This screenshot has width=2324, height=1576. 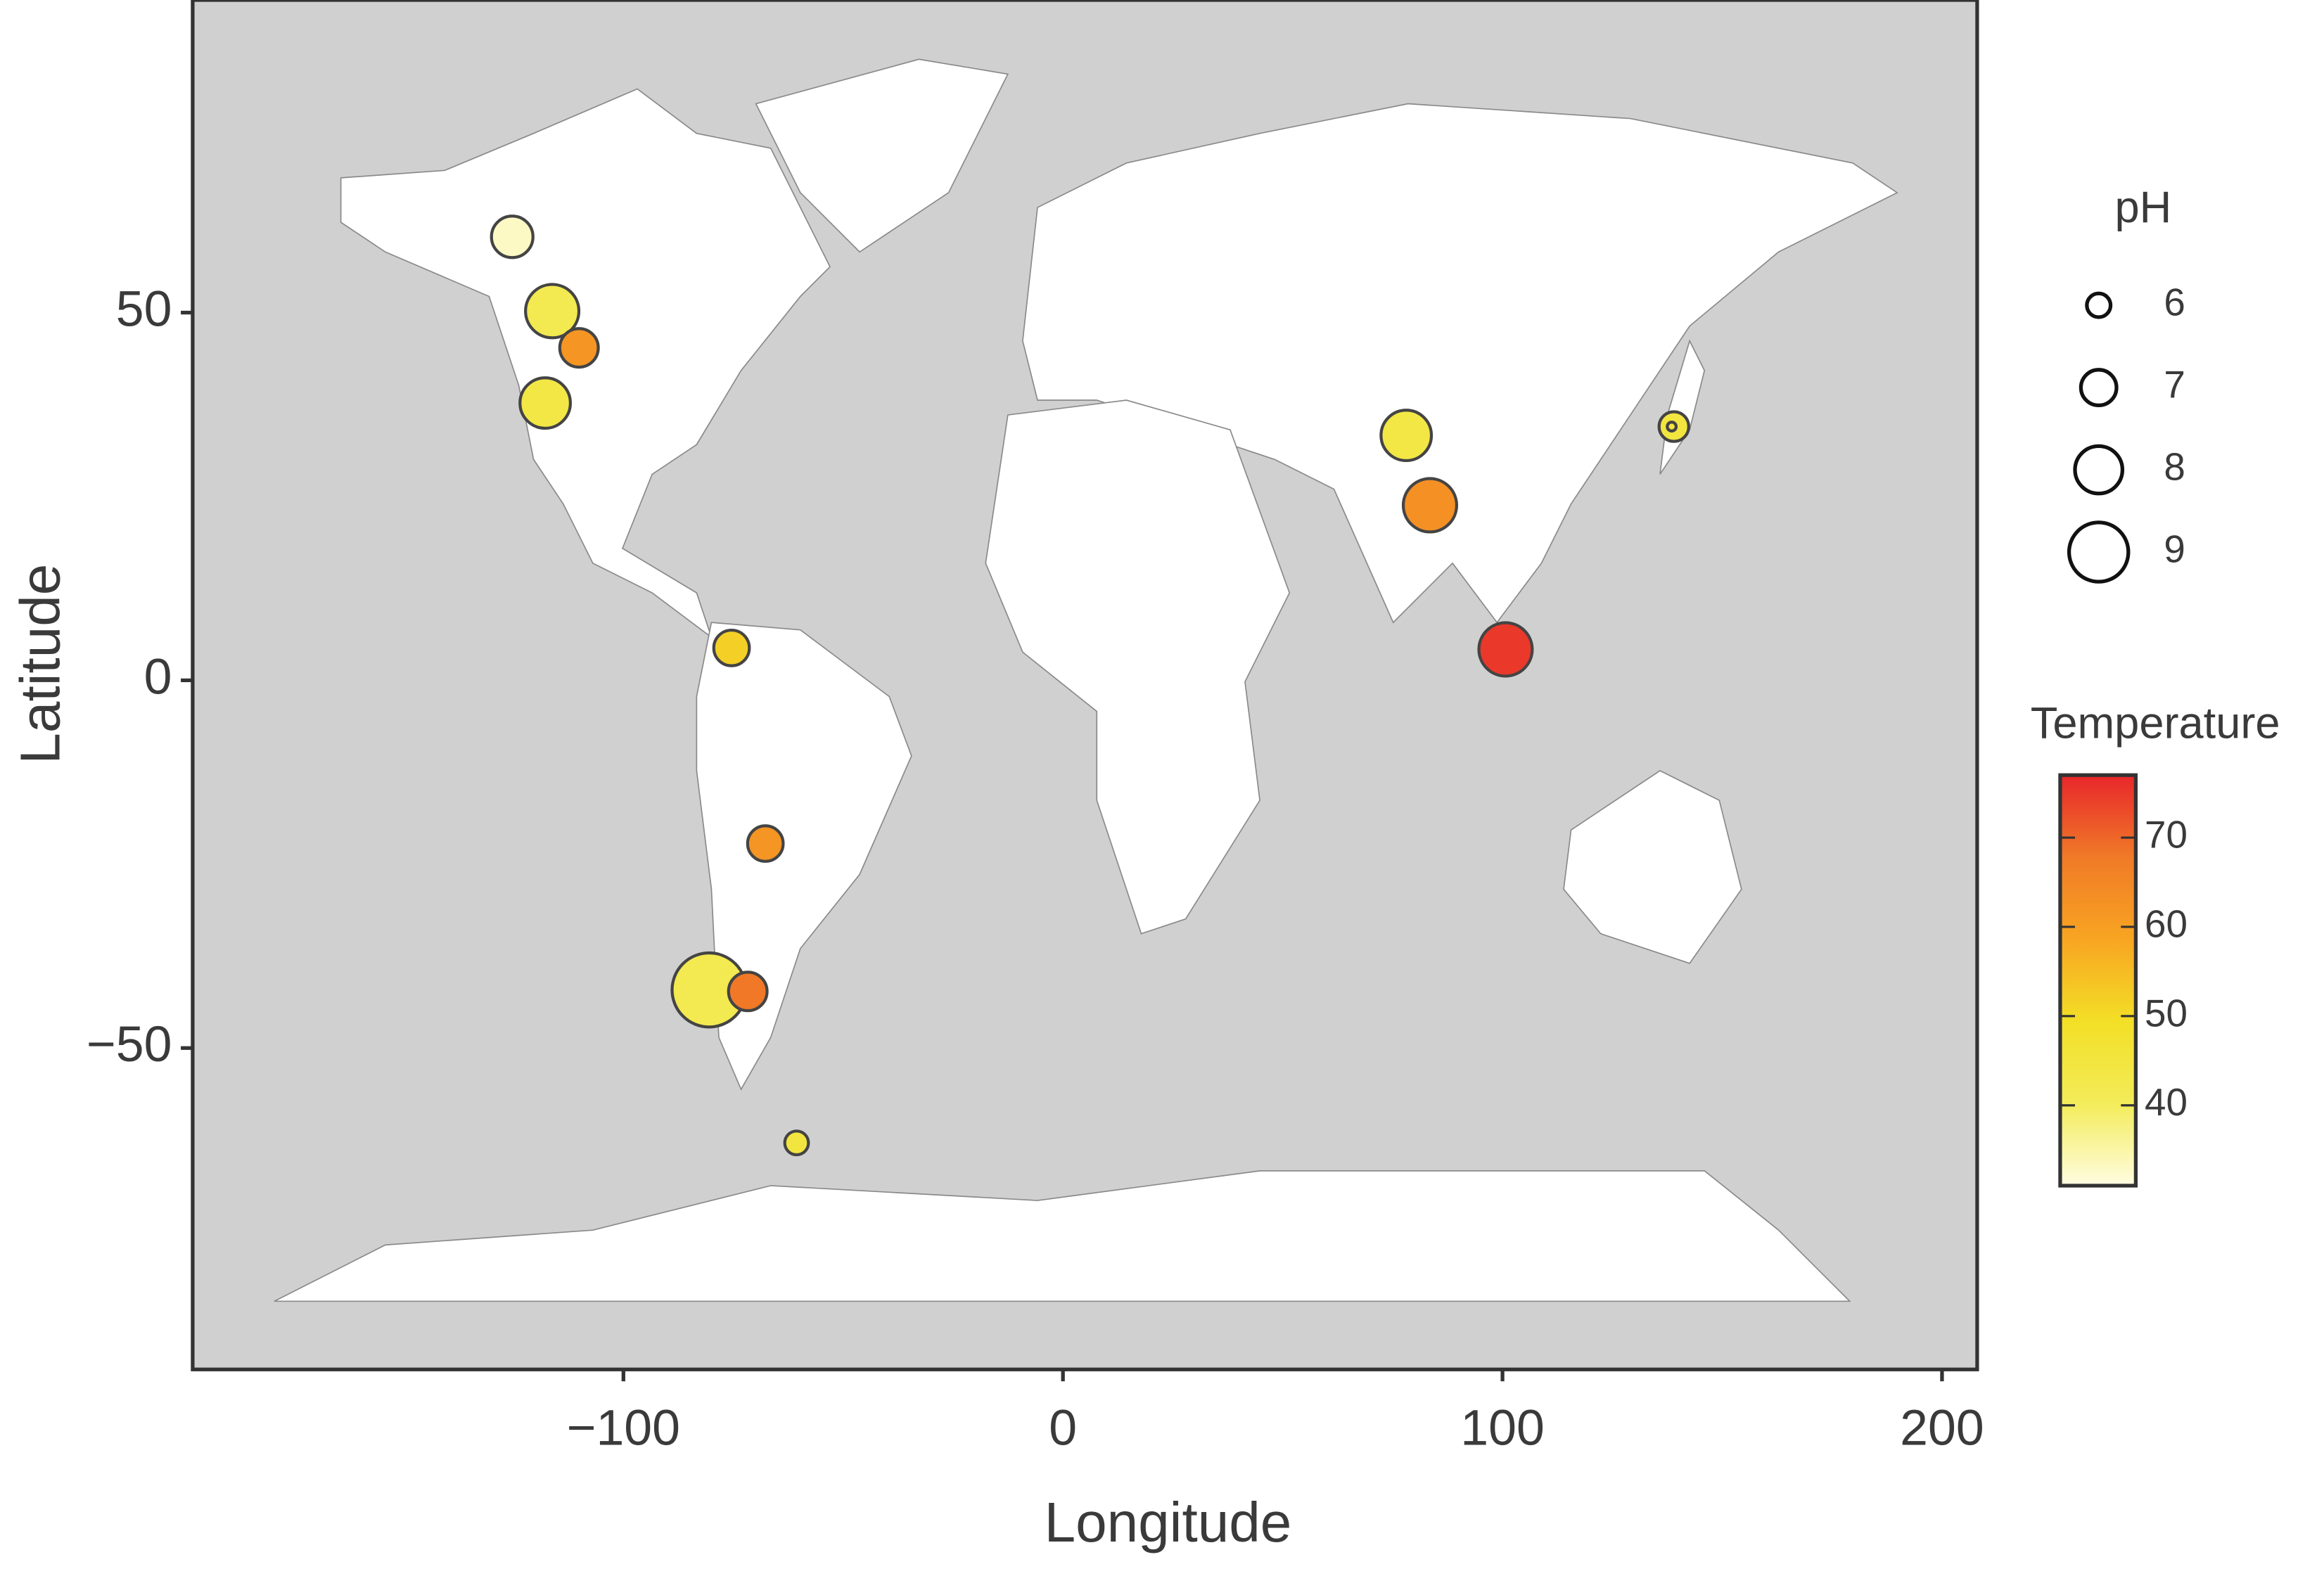 What do you see at coordinates (39, 664) in the screenshot?
I see `y-axis-title: Latitude` at bounding box center [39, 664].